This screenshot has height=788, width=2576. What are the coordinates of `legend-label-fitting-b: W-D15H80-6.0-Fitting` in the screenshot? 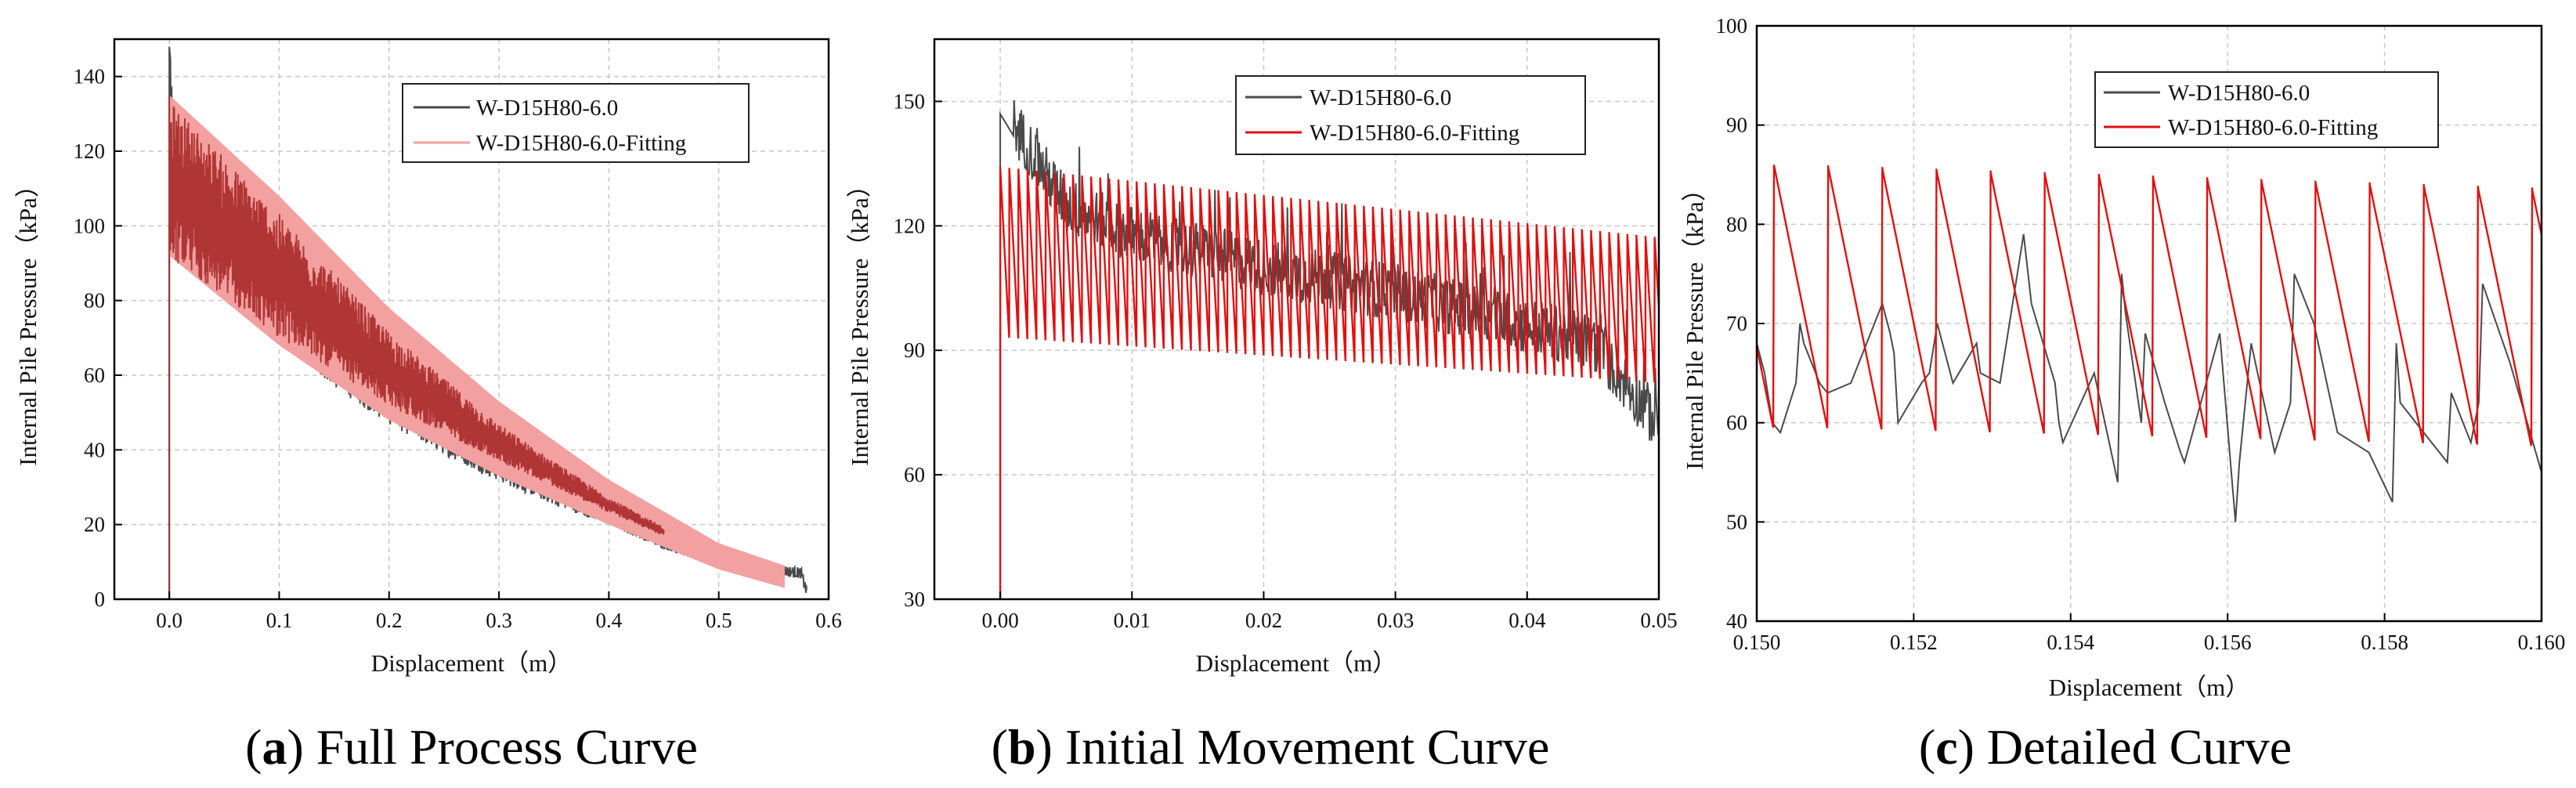 It's located at (1414, 133).